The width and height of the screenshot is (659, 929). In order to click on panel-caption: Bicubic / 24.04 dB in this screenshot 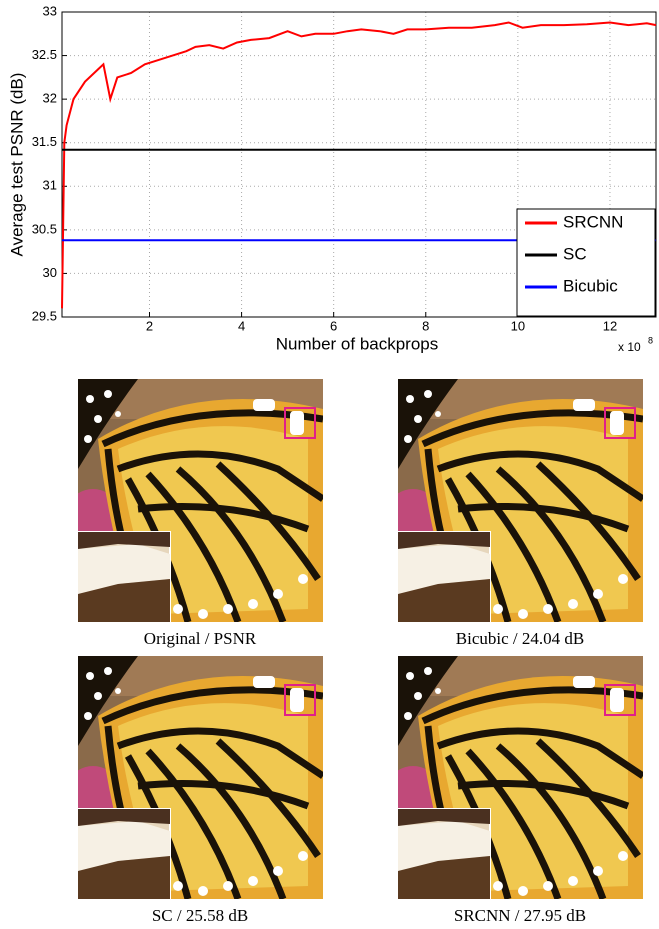, I will do `click(520, 638)`.